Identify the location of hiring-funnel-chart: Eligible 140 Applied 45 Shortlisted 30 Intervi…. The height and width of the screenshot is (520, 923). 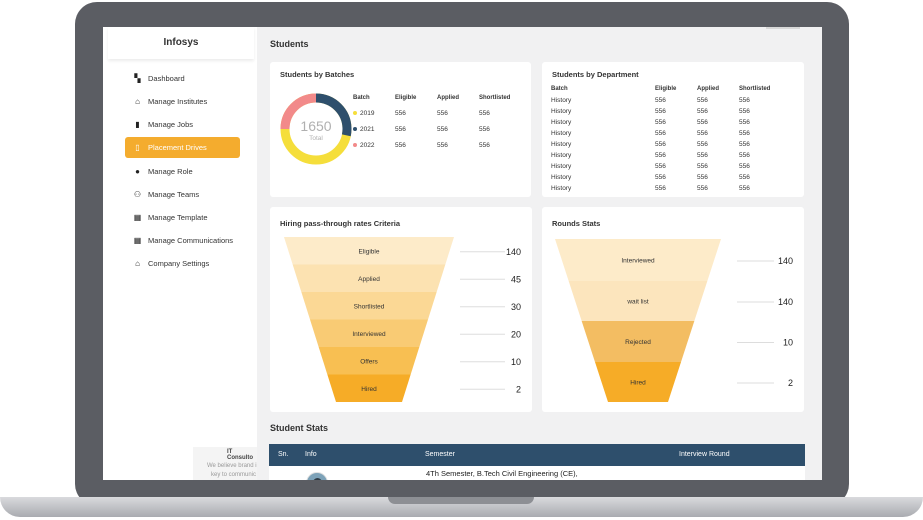
(402, 319).